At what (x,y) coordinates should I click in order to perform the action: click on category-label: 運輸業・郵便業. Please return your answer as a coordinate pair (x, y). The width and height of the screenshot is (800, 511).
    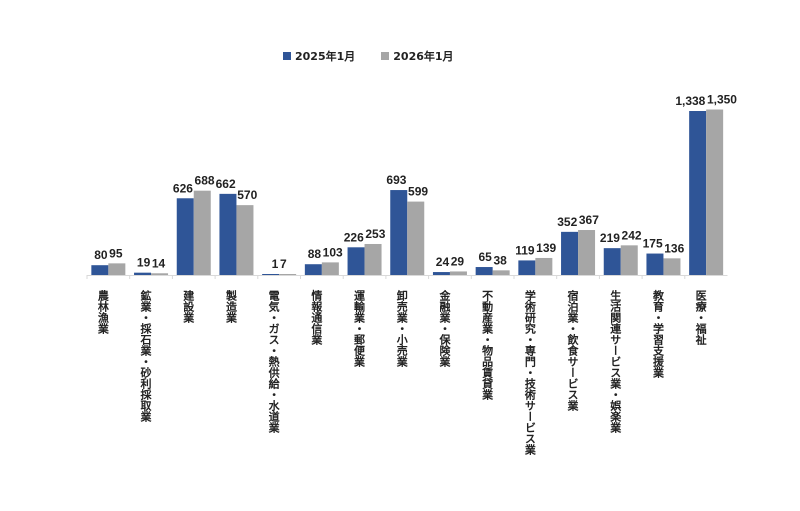
    Looking at the image, I should click on (359, 328).